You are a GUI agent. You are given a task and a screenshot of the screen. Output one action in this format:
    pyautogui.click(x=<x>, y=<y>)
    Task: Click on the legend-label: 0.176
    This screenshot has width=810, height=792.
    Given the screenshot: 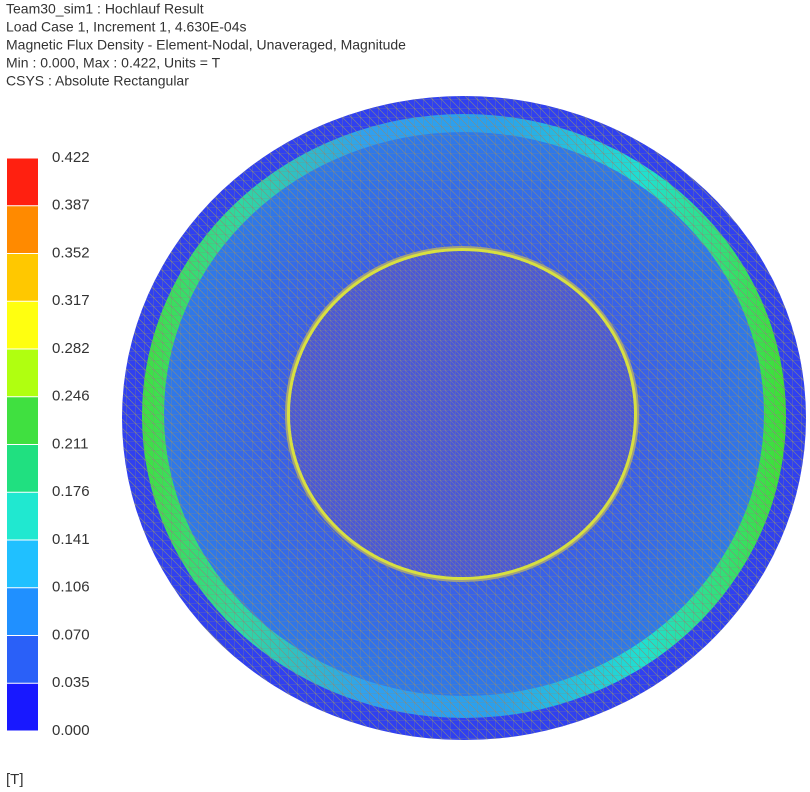 What is the action you would take?
    pyautogui.click(x=71, y=491)
    